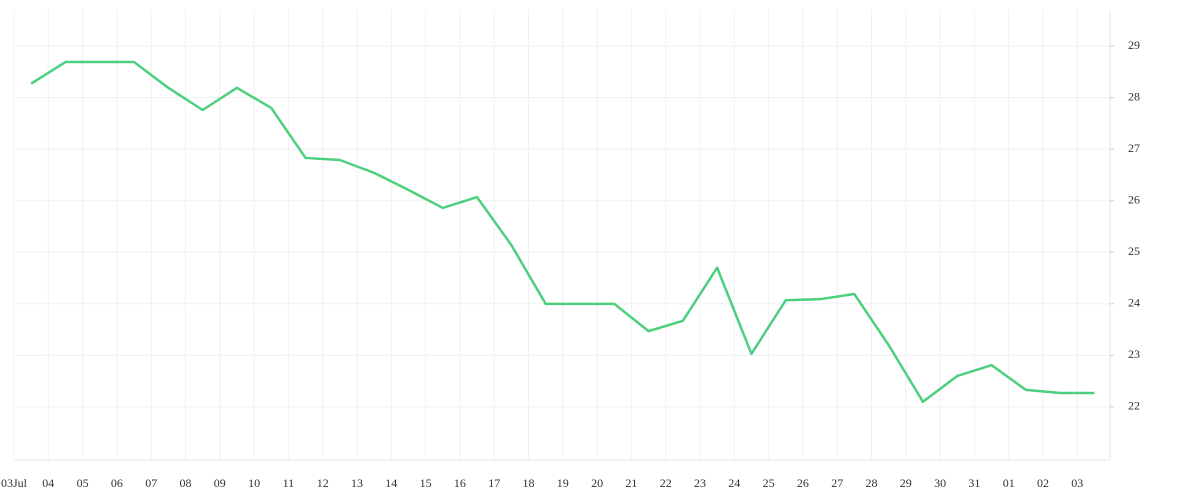  I want to click on y-tick-label: 29, so click(1134, 45).